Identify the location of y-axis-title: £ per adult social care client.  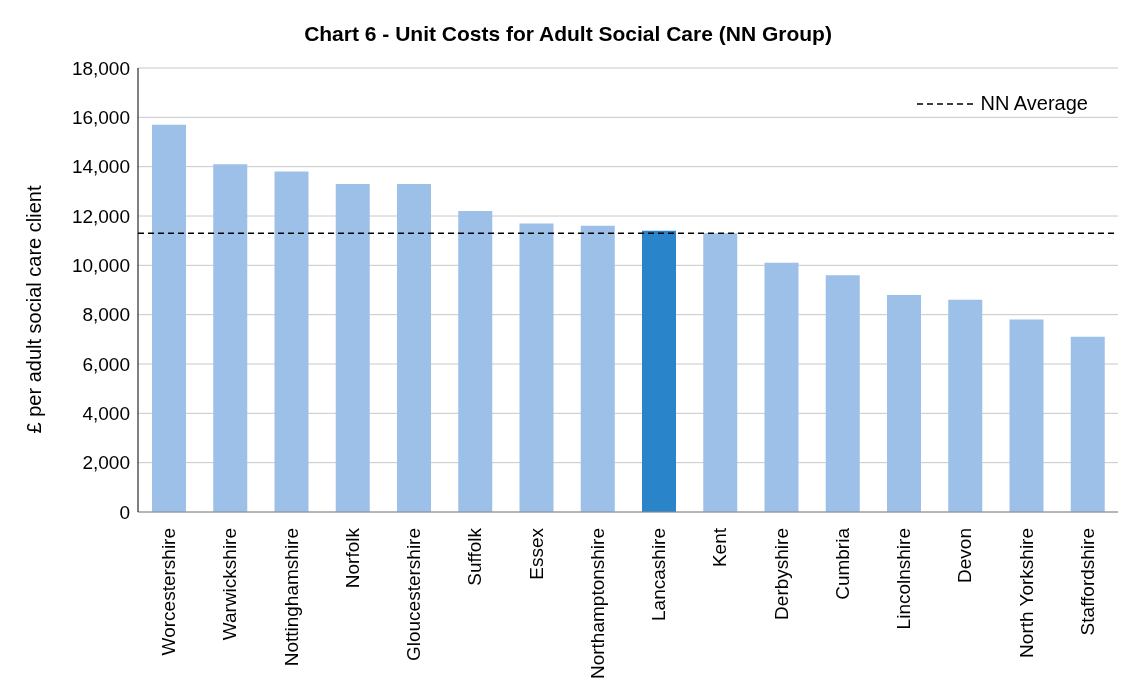
(34, 310).